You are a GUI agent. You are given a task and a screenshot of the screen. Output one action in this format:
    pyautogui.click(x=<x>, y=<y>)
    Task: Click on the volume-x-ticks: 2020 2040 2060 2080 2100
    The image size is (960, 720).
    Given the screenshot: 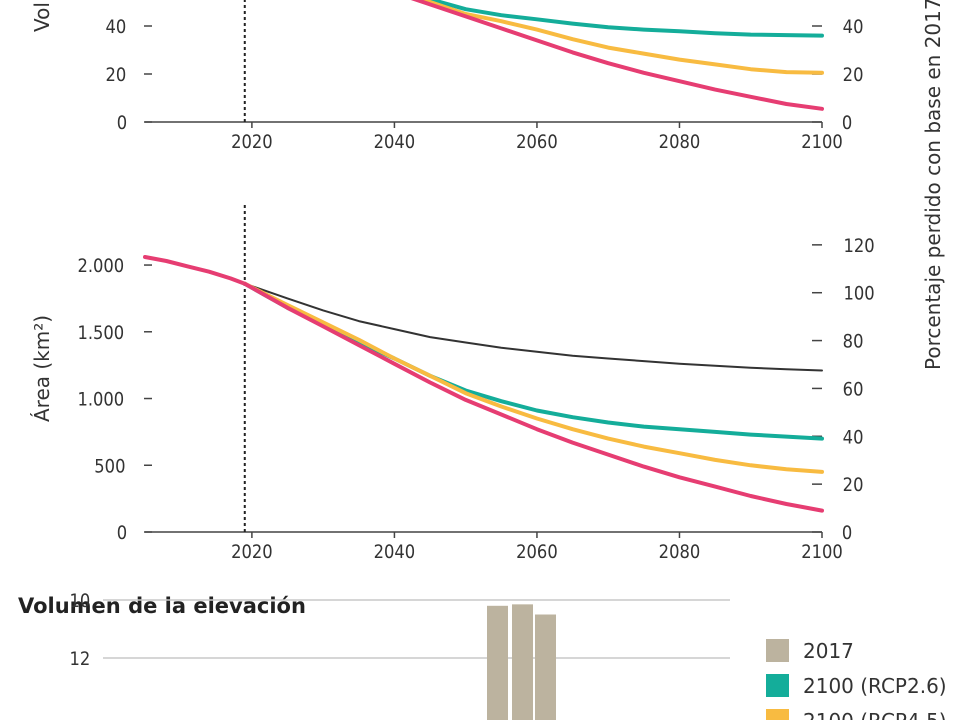 What is the action you would take?
    pyautogui.click(x=537, y=137)
    